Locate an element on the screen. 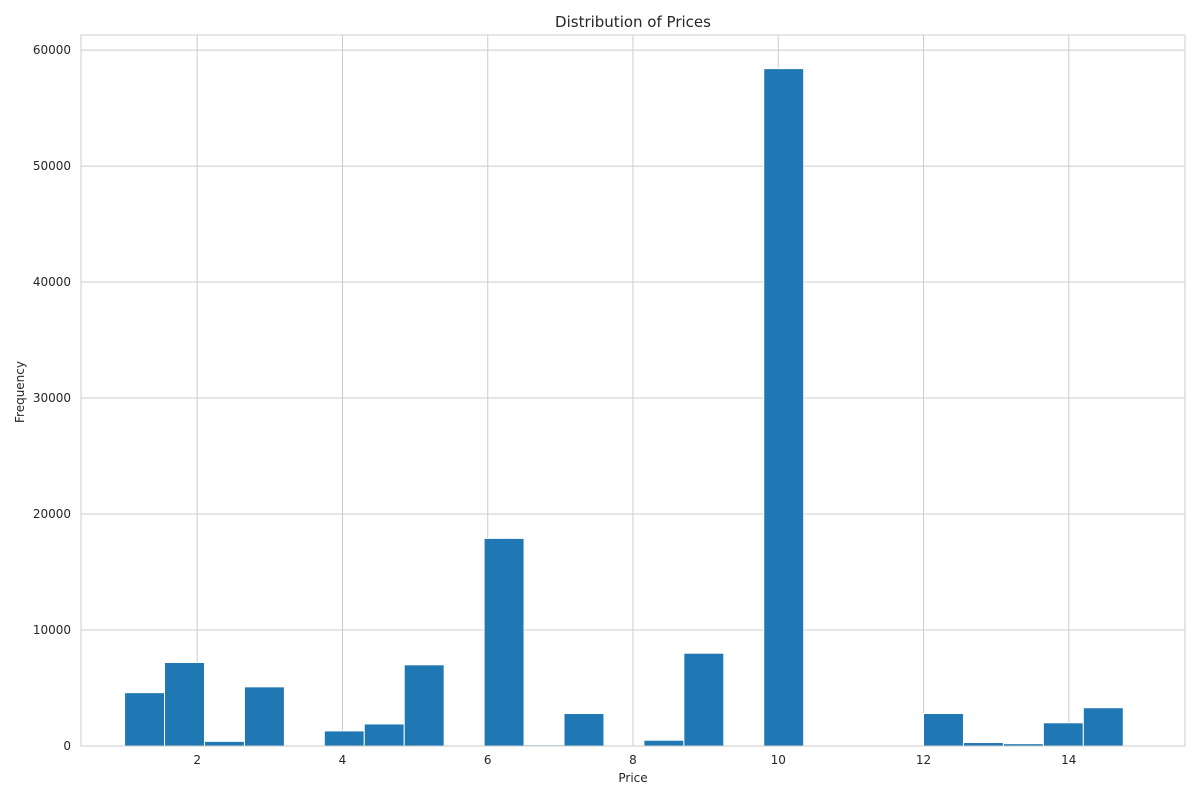 Image resolution: width=1200 pixels, height=800 pixels. chart-title: Distribution of Prices is located at coordinates (633, 22).